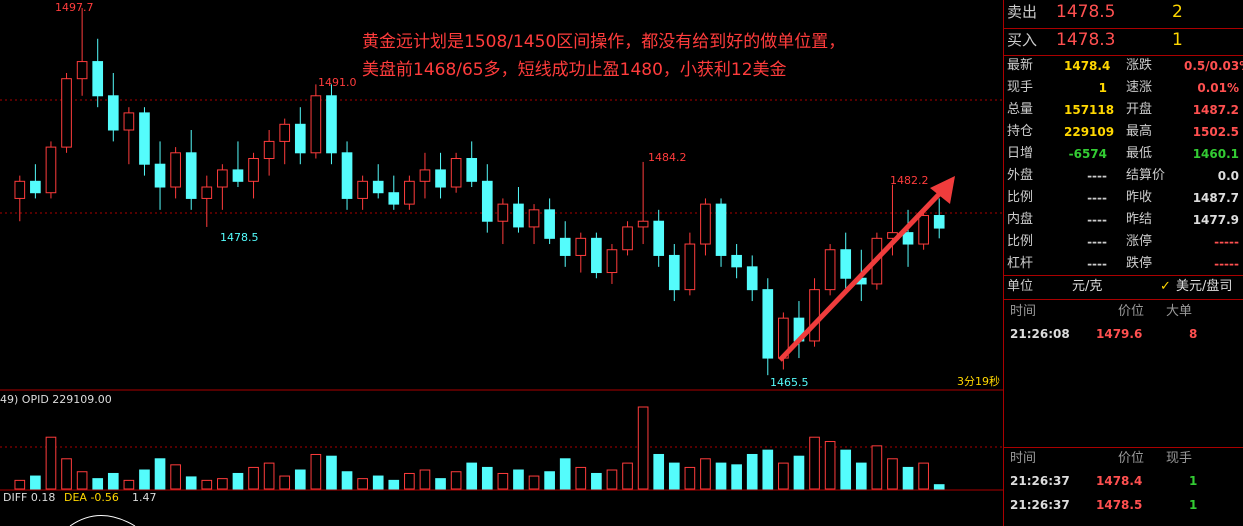  Describe the element at coordinates (789, 382) in the screenshot. I see `price-label: 1465.5` at that location.